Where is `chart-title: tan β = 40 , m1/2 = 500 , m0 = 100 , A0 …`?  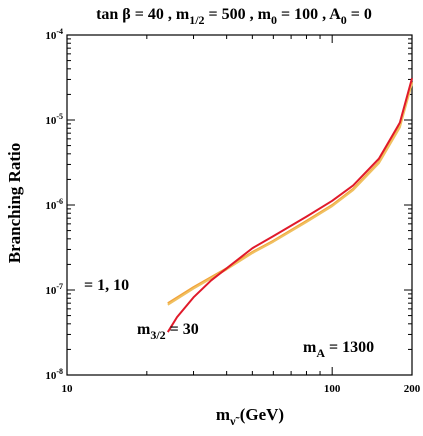 chart-title: tan β = 40 , m1/2 = 500 , m0 = 100 , A0 … is located at coordinates (234, 16).